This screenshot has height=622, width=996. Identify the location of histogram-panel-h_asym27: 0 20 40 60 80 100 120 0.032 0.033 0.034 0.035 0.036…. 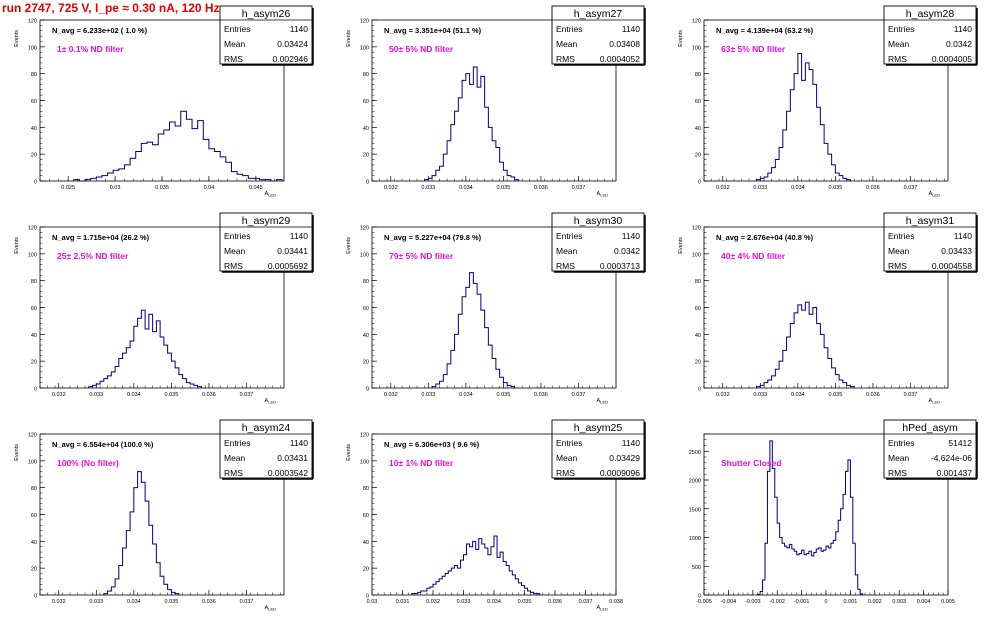
(496, 101).